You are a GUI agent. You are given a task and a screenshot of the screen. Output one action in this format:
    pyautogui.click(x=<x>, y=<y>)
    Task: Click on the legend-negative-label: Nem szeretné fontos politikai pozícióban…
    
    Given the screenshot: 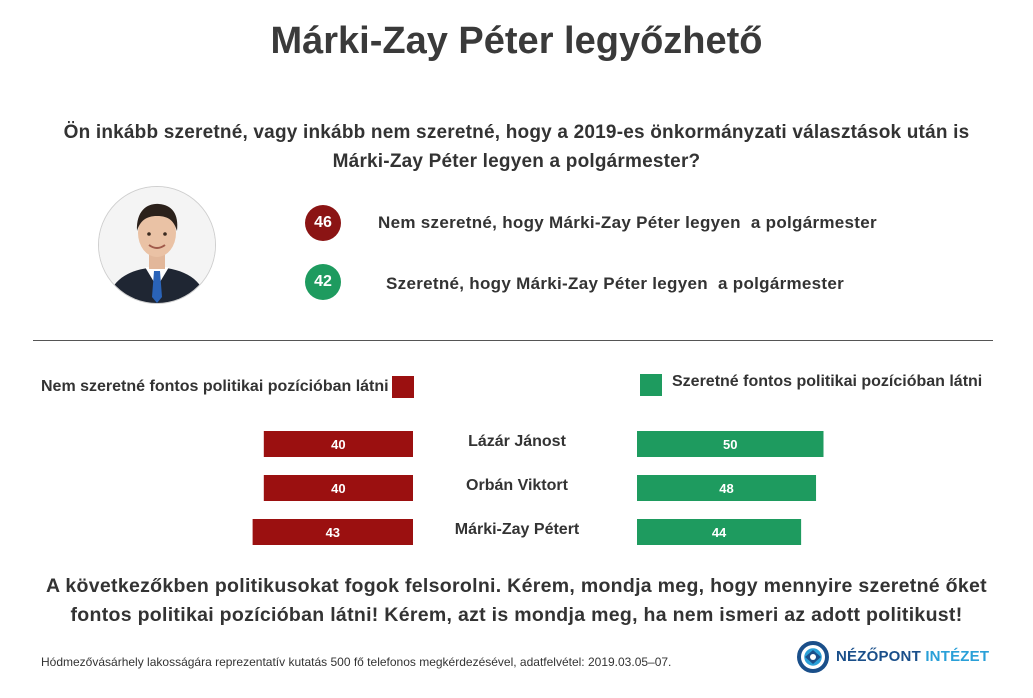 What is the action you would take?
    pyautogui.click(x=215, y=386)
    